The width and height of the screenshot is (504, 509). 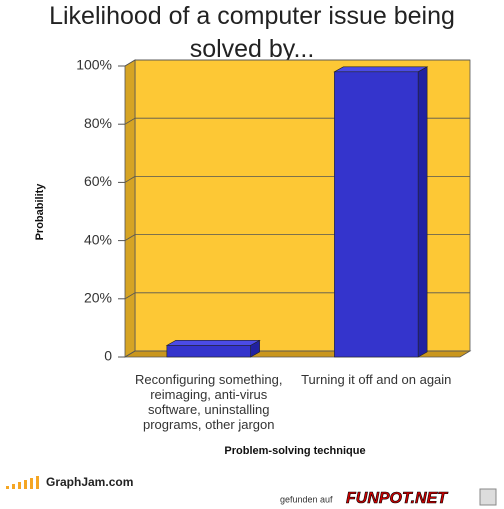 I want to click on y-axis-label: Probability, so click(x=40, y=212).